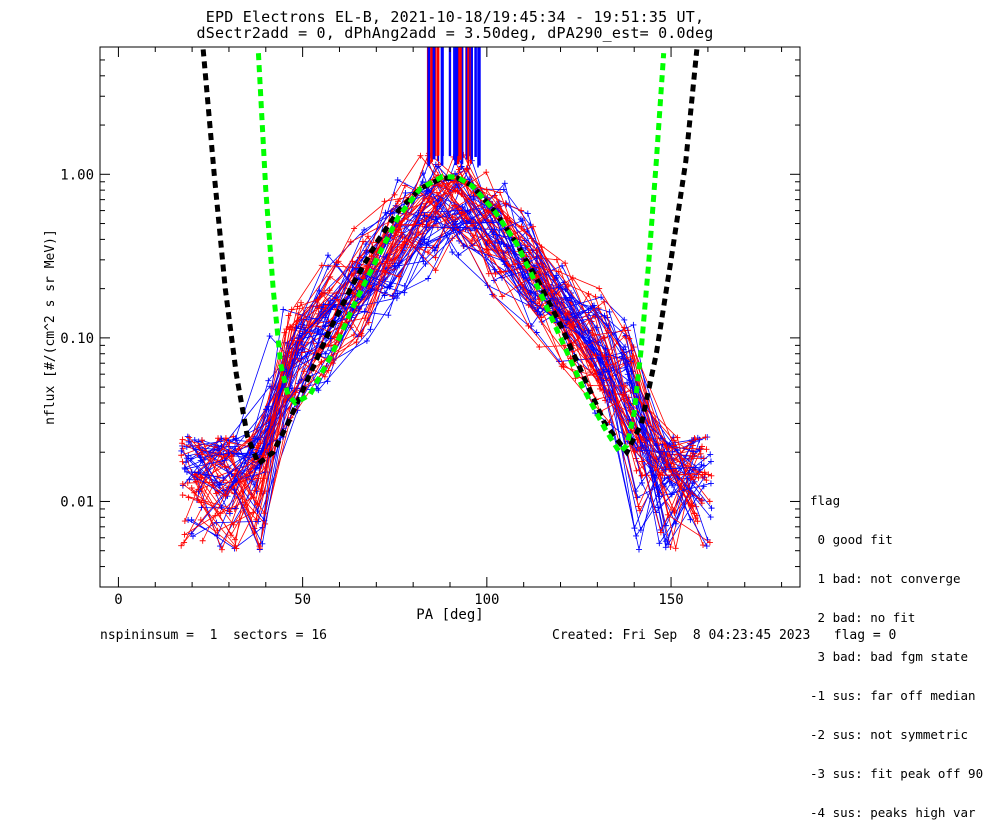 This screenshot has width=1000, height=832. I want to click on y-tick-label: 0.01, so click(77, 502).